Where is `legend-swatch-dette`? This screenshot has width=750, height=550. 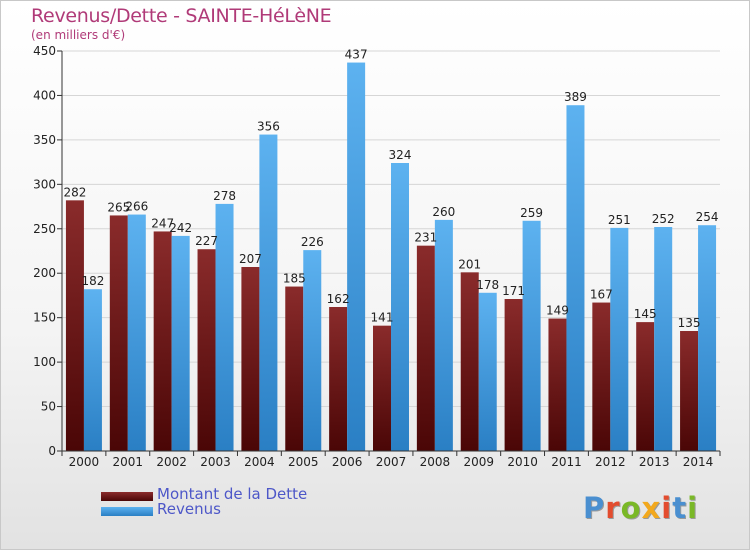
legend-swatch-dette is located at coordinates (127, 496).